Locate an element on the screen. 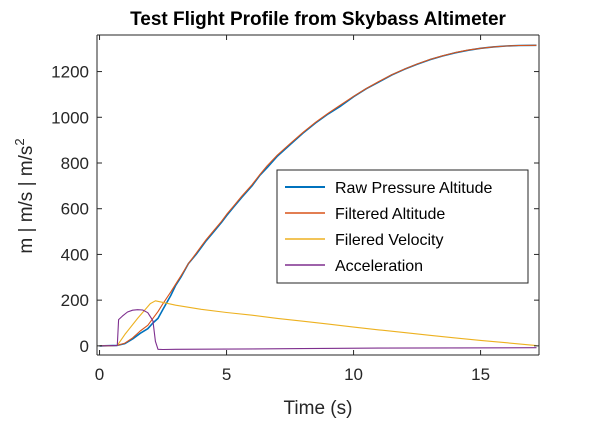 This screenshot has height=423, width=595. y-tick-label: 1200 is located at coordinates (70, 72).